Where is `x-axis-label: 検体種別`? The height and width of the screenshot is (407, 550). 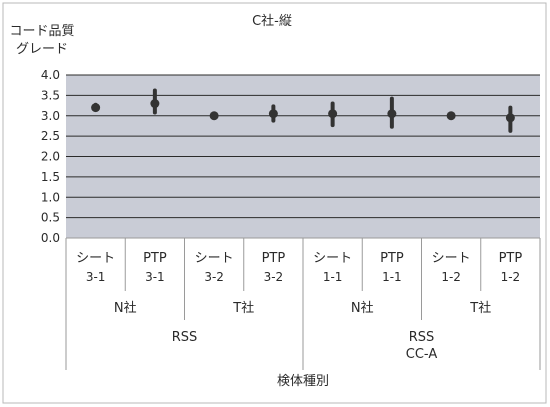 x-axis-label: 検体種別 is located at coordinates (303, 381).